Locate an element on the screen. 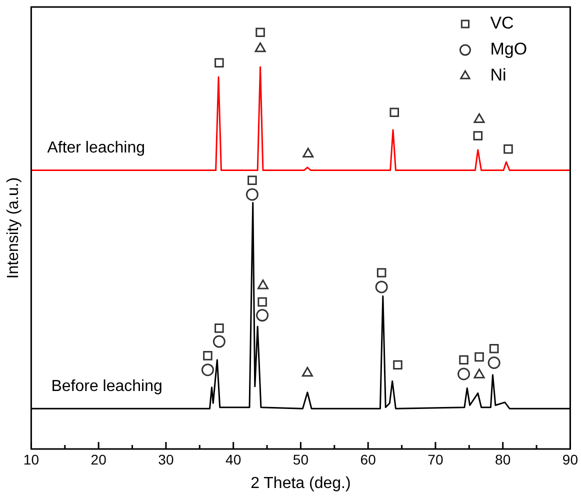  x-tick-label: 20 is located at coordinates (98, 459).